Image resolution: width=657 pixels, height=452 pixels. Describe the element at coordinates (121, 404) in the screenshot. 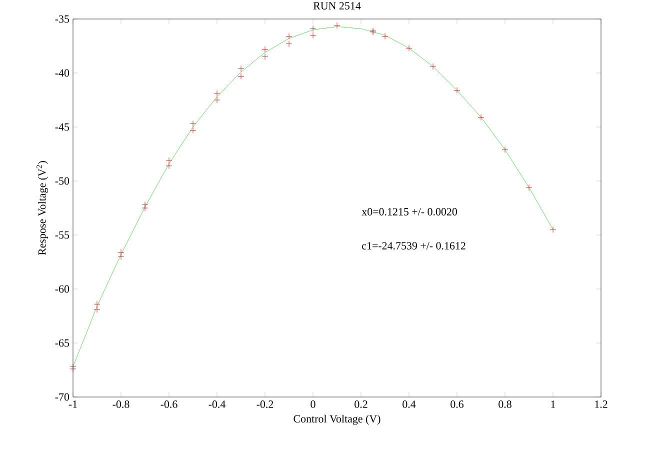

I see `x-tick-label: -0.8` at that location.